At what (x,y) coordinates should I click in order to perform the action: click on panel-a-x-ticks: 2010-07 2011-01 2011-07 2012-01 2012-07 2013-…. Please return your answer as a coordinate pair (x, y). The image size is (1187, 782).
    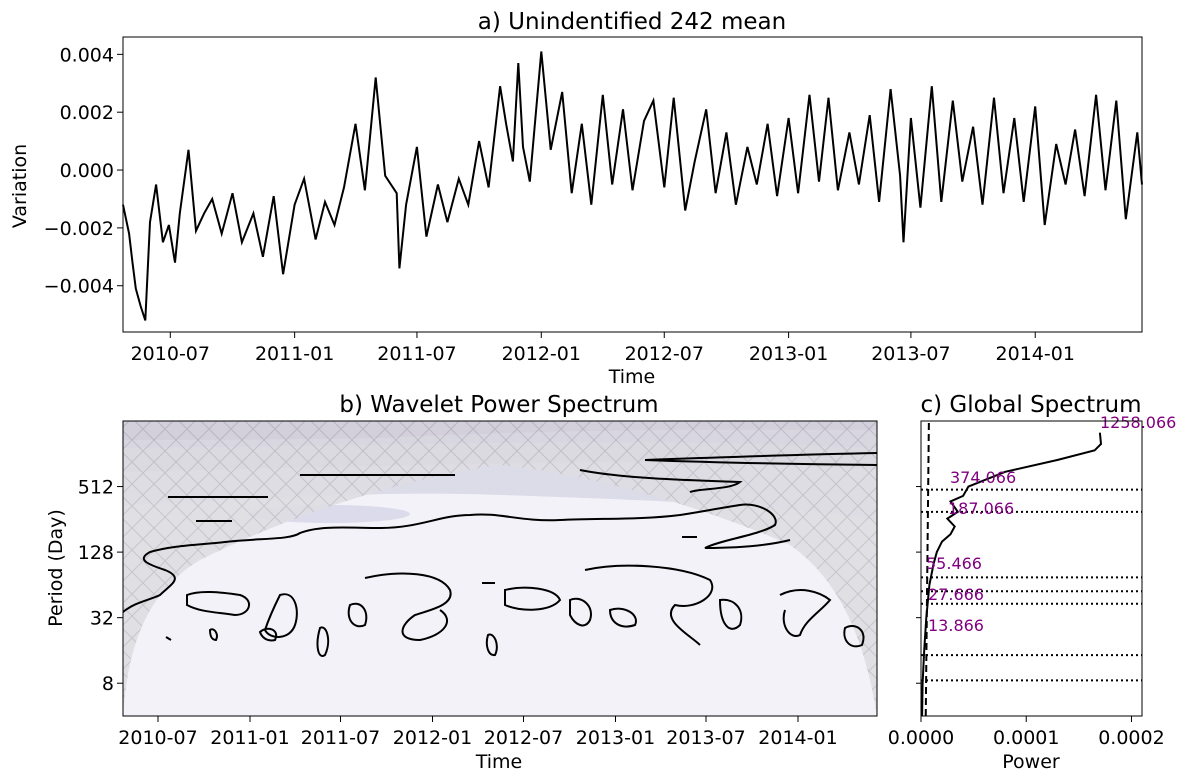
    Looking at the image, I should click on (603, 348).